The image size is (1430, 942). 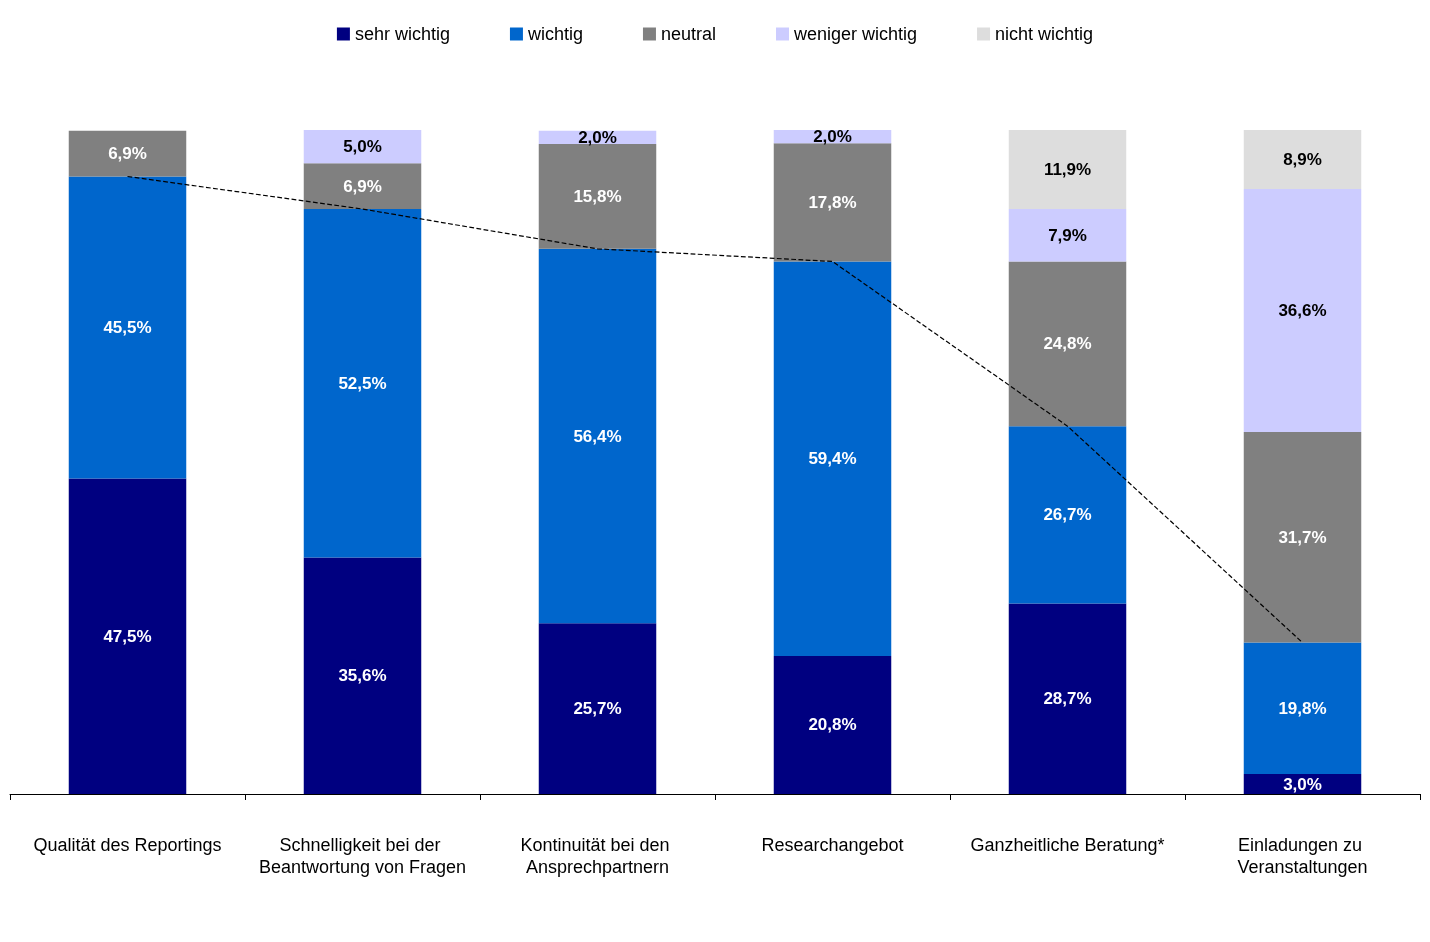 I want to click on data-label: 17,8%, so click(x=832, y=202).